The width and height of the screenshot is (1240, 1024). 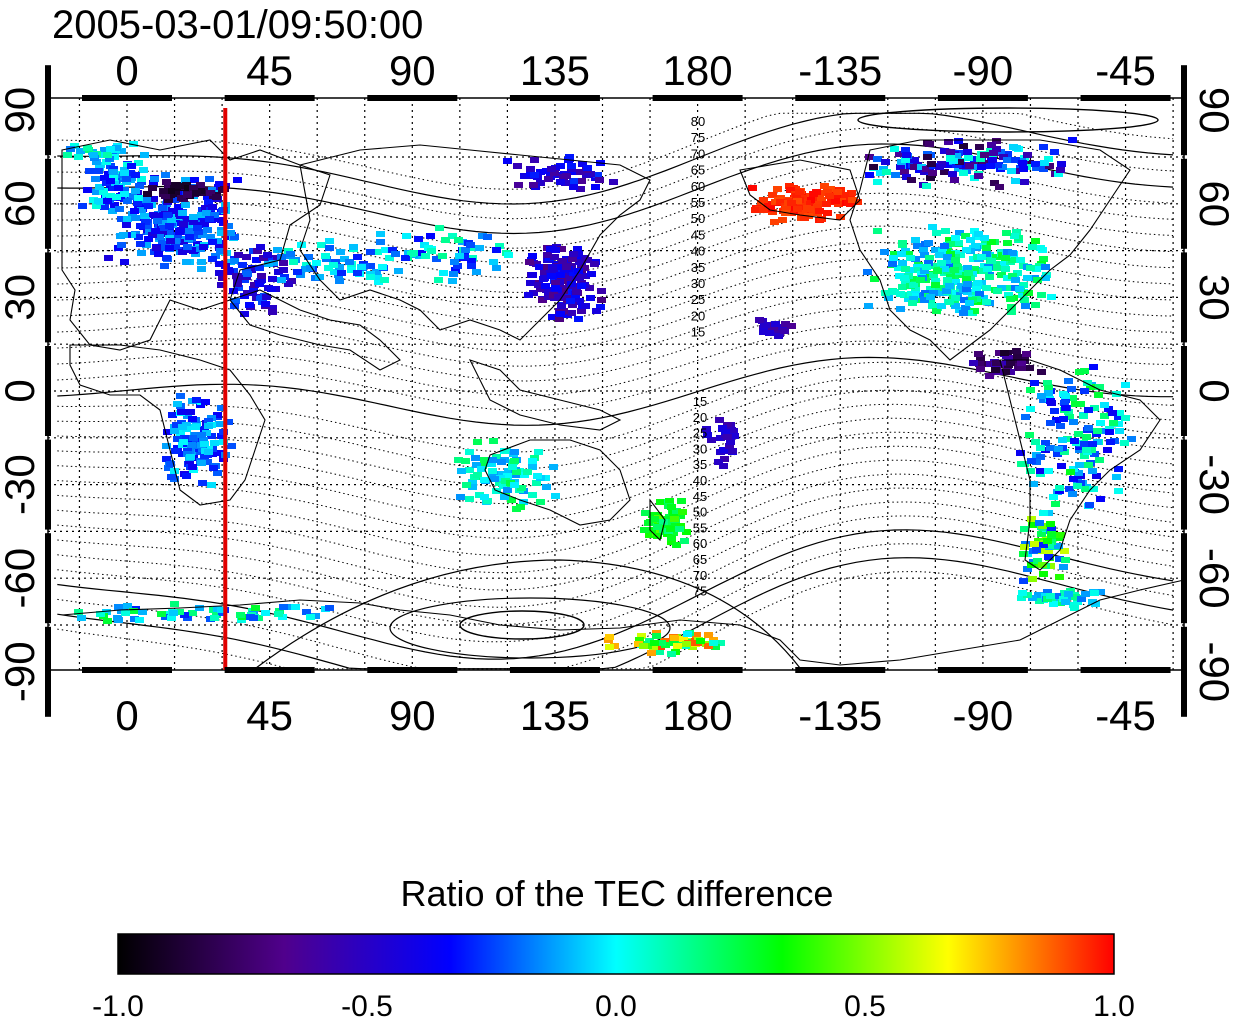 I want to click on x-tick-label-bottom: -45, so click(x=1125, y=715).